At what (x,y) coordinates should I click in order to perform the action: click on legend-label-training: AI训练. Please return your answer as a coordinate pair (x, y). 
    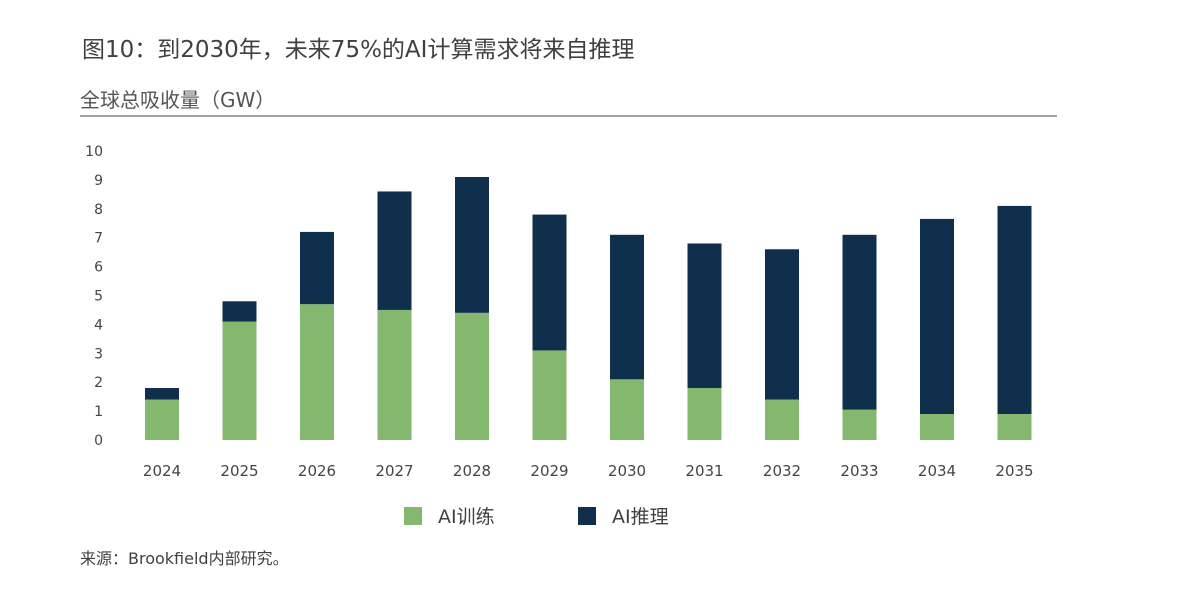
    Looking at the image, I should click on (466, 517).